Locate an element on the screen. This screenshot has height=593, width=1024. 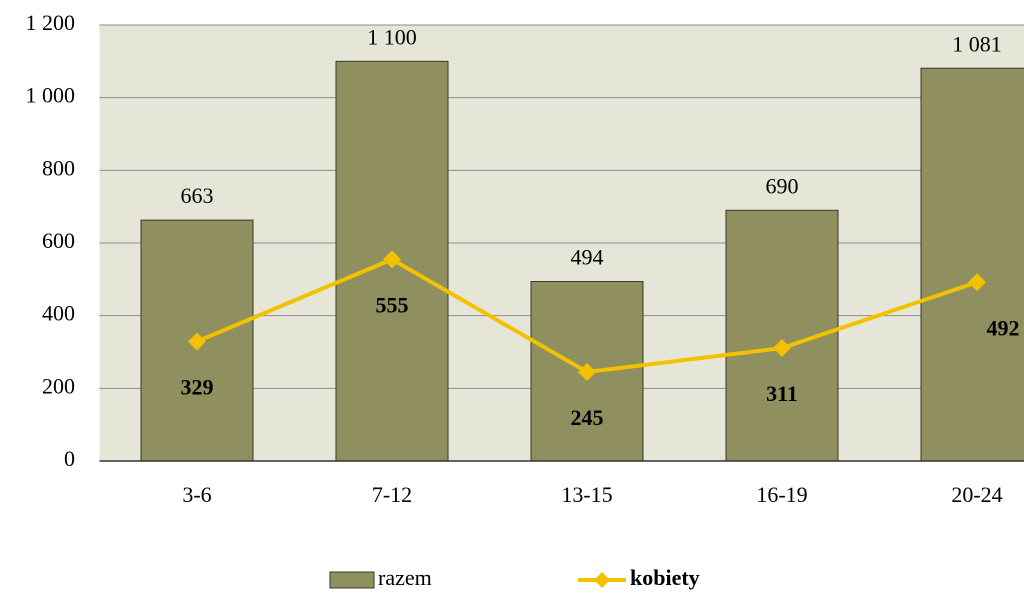
y-tick-label: 600 is located at coordinates (58, 240).